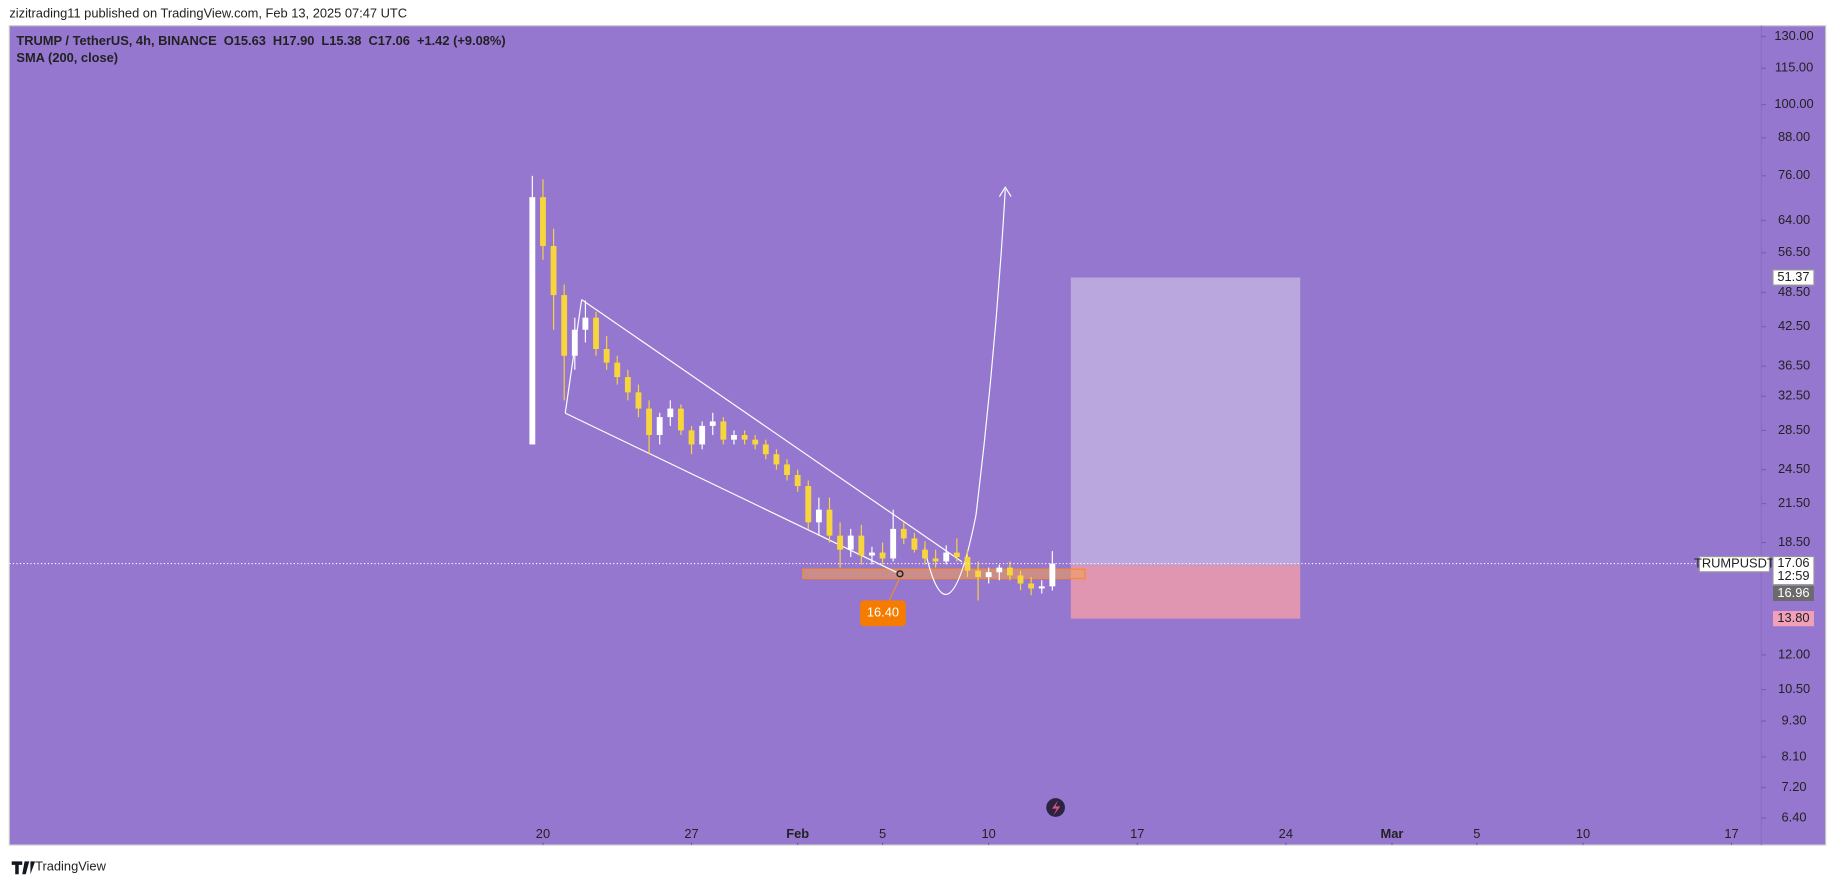 The width and height of the screenshot is (1835, 883). Describe the element at coordinates (1794, 395) in the screenshot. I see `y-tick-label: 32.50` at that location.